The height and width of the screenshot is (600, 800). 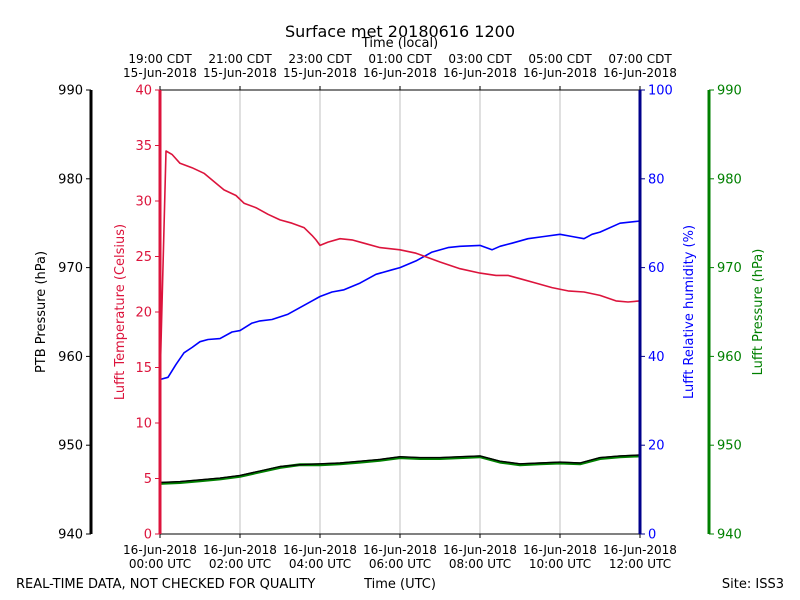 What do you see at coordinates (656, 446) in the screenshot?
I see `humidity-tick-label: 20` at bounding box center [656, 446].